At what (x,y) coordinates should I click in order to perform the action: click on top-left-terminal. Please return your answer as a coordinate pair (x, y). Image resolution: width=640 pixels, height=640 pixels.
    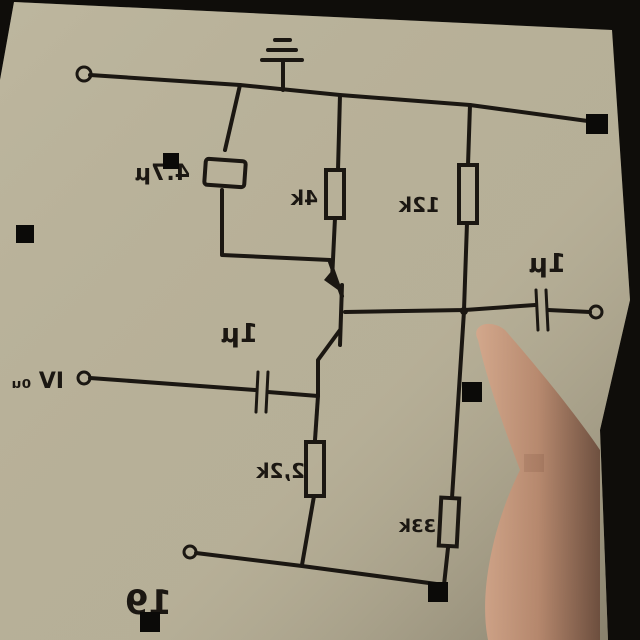
    Looking at the image, I should click on (84, 74).